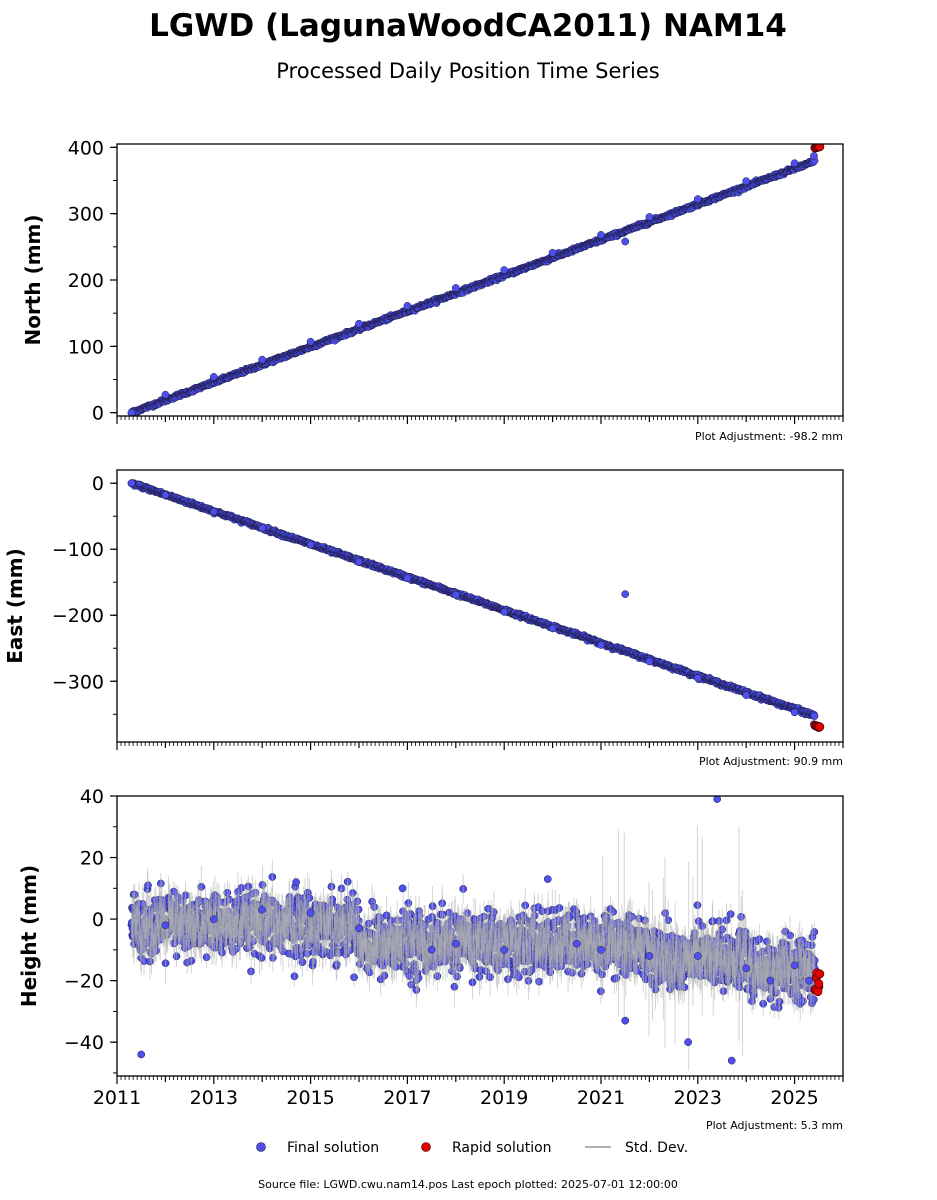  I want to click on figure-subtitle: Processed Daily Position Time Series, so click(468, 71).